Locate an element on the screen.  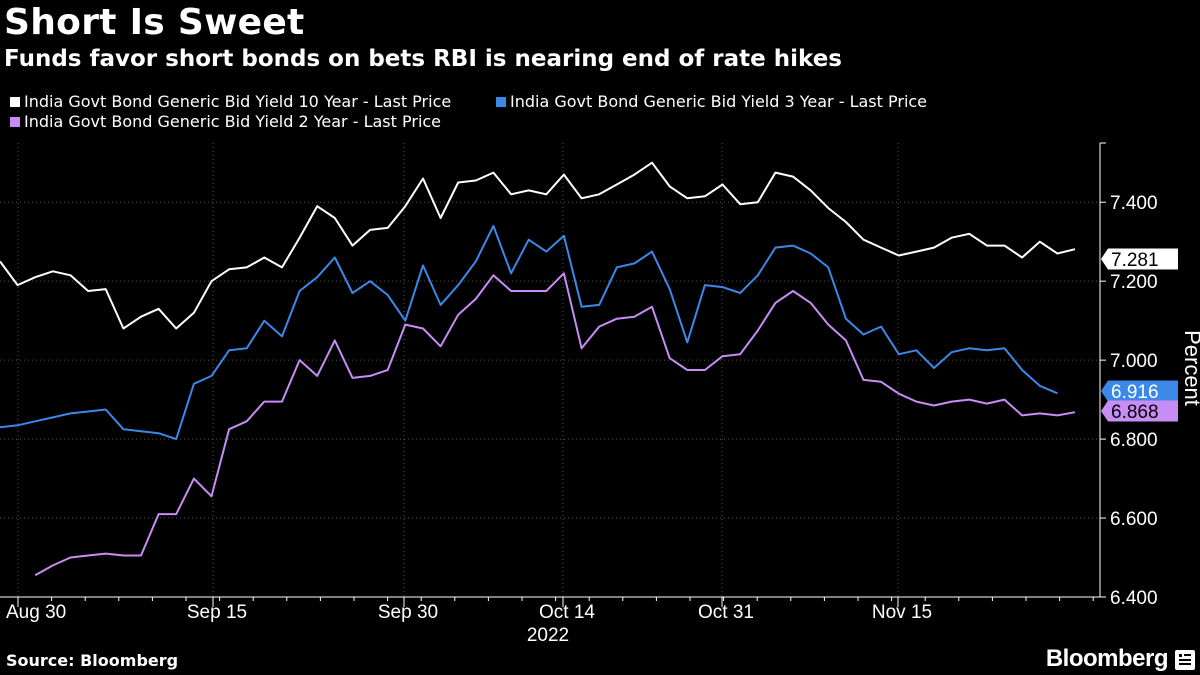
last-value-tag-10y: 7.281 is located at coordinates (1139, 259).